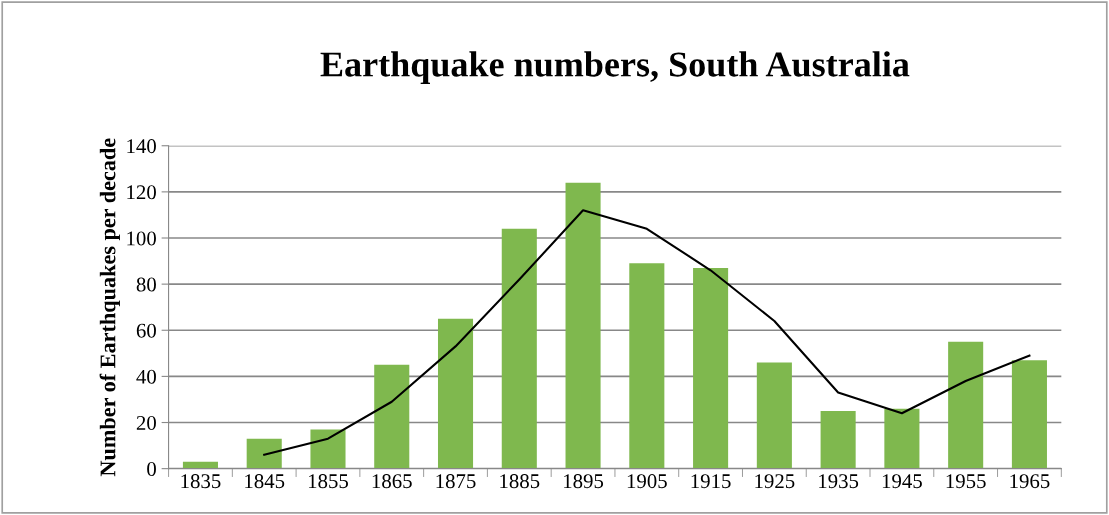 Image resolution: width=1109 pixels, height=515 pixels. I want to click on y-tick-label: 20, so click(146, 422).